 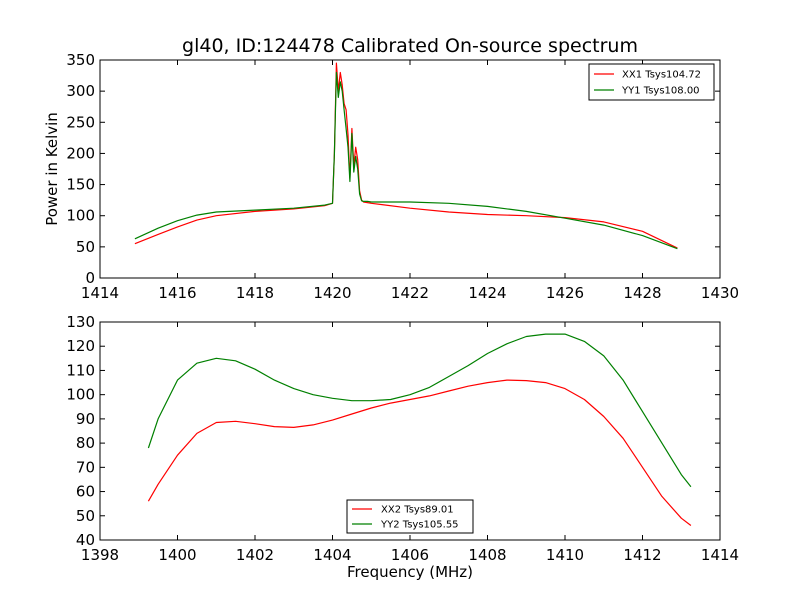 I want to click on bottom-x-tick-label: 1414, so click(x=720, y=555).